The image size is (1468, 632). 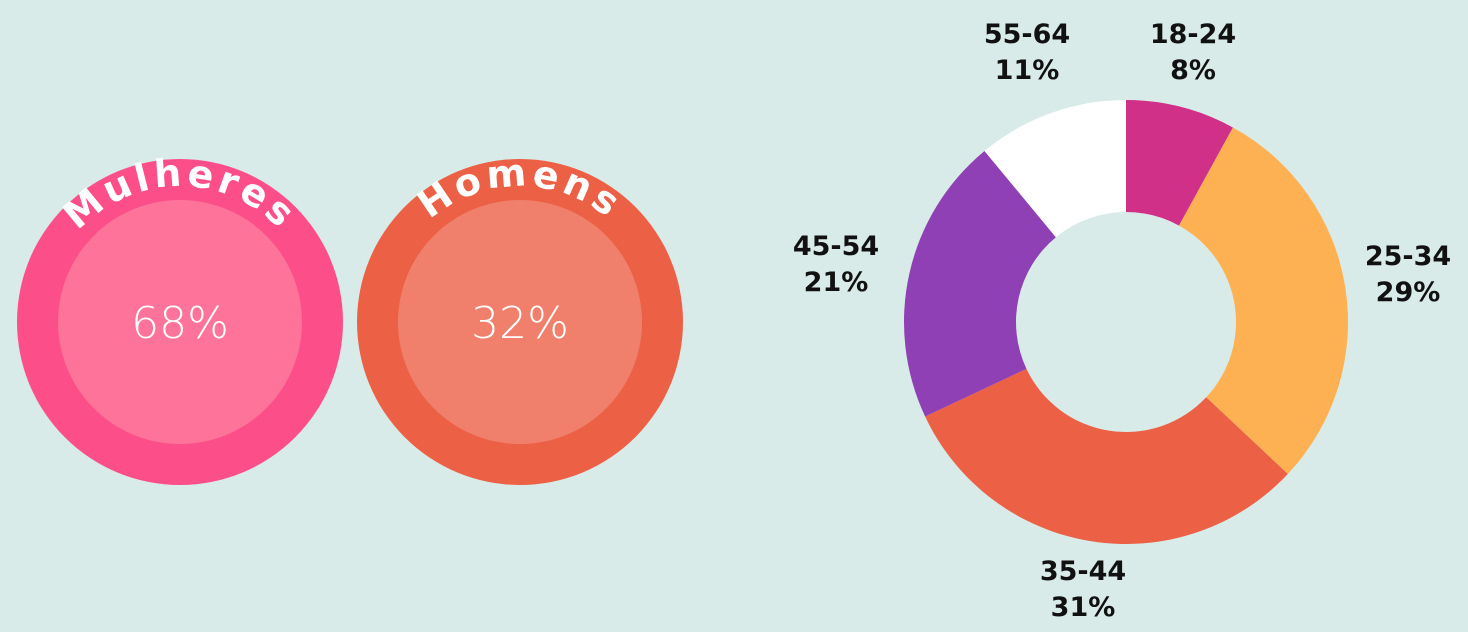 I want to click on segment-category: 45-54, so click(x=836, y=246).